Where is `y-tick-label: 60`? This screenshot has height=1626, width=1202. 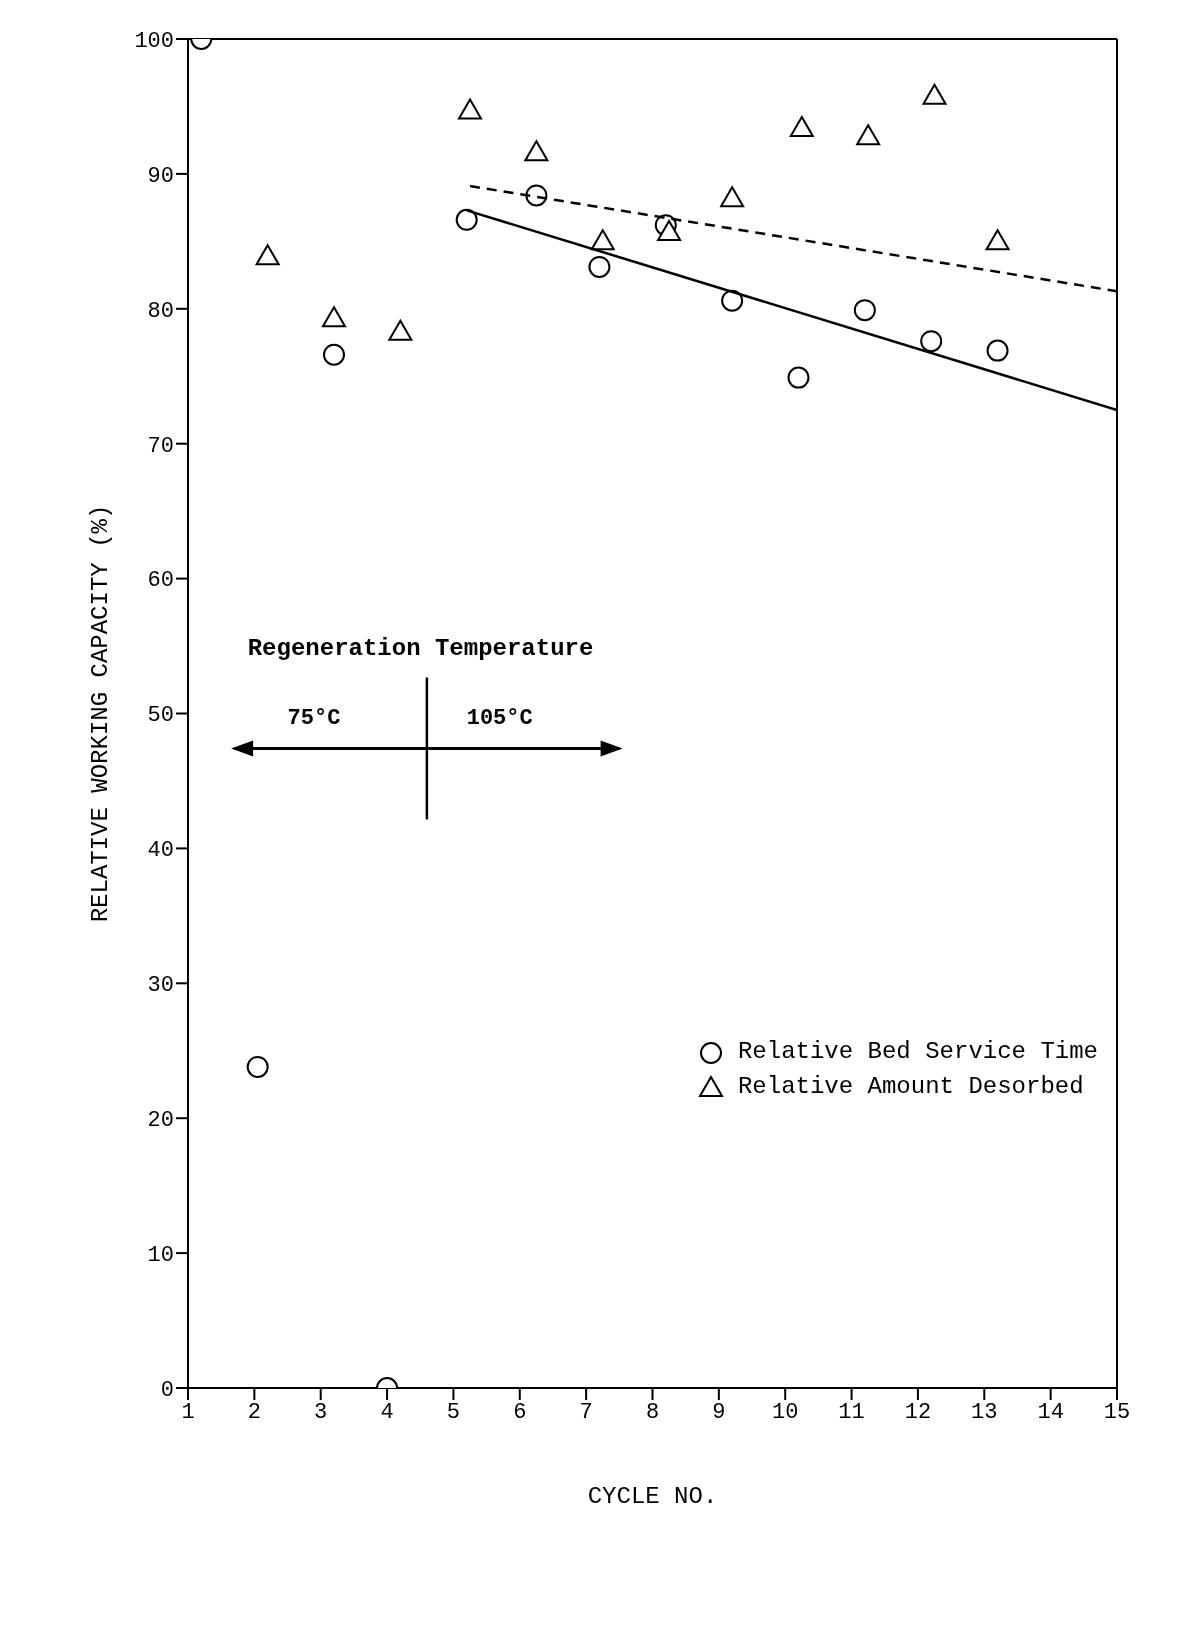
y-tick-label: 60 is located at coordinates (160, 581).